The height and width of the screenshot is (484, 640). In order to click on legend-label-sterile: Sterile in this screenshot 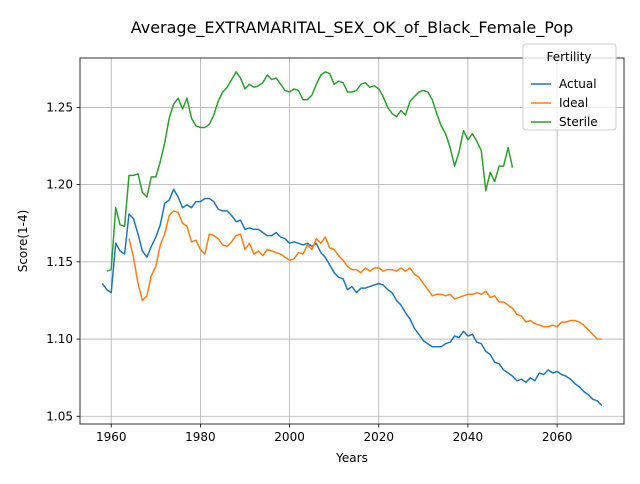, I will do `click(578, 122)`.